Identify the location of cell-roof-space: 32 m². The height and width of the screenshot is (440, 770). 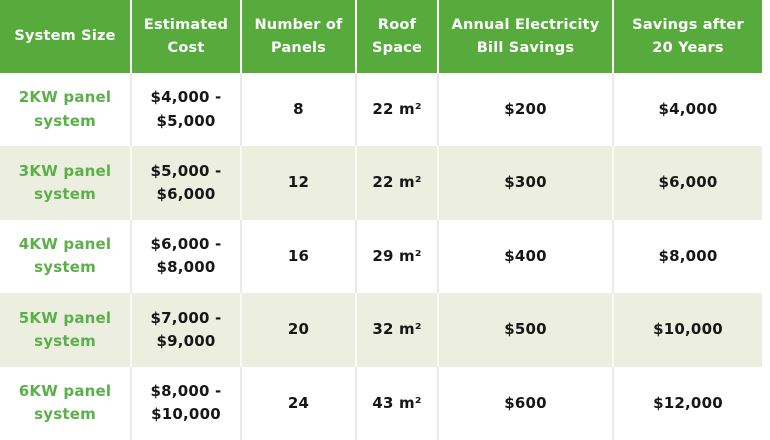
(396, 330).